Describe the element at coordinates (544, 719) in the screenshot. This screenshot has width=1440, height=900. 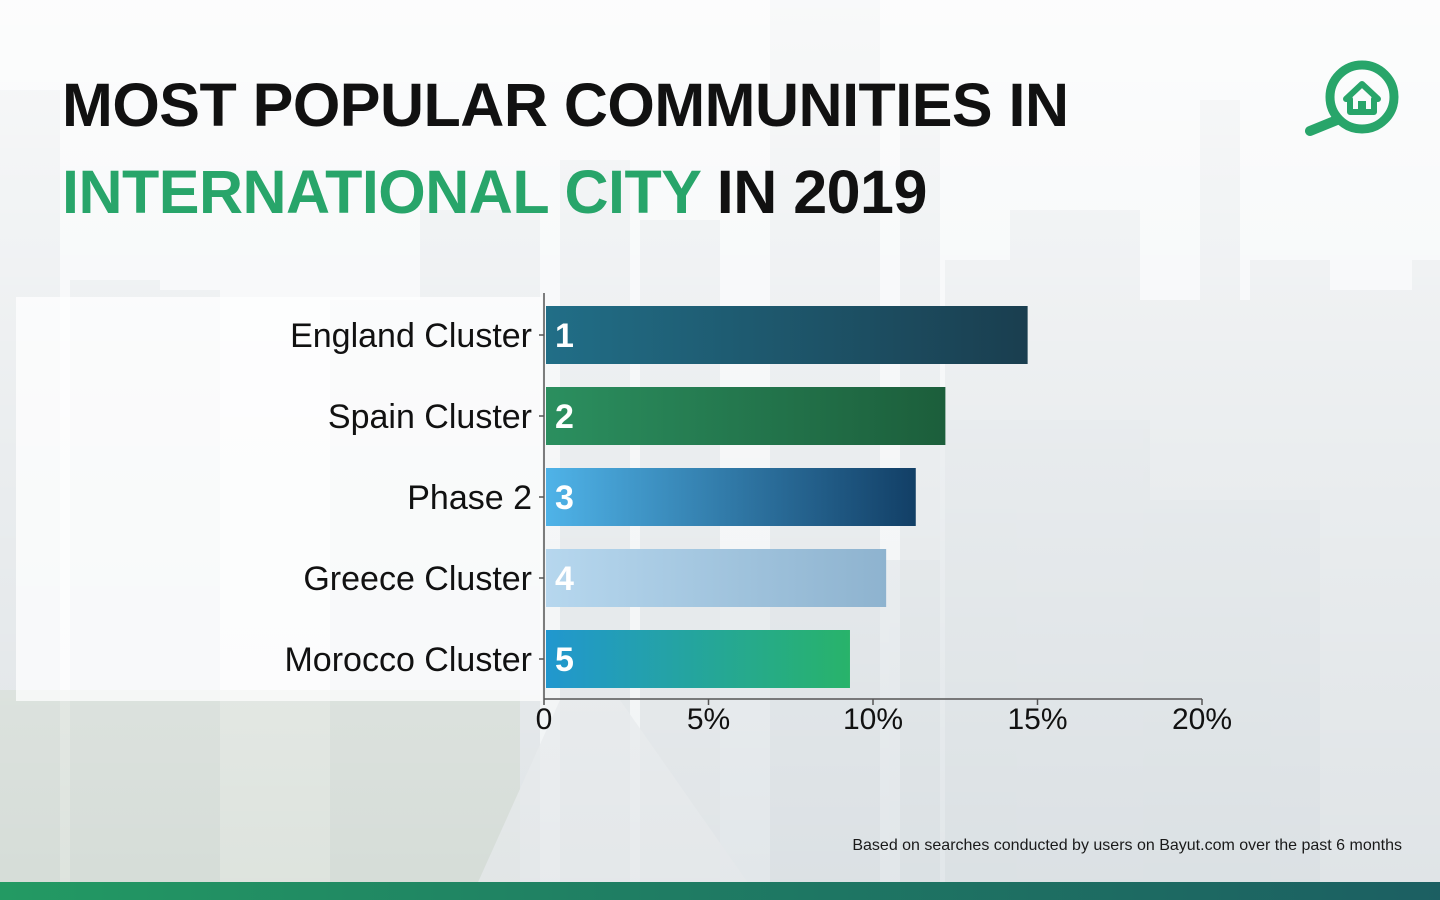
I see `x-tick-label: 0` at that location.